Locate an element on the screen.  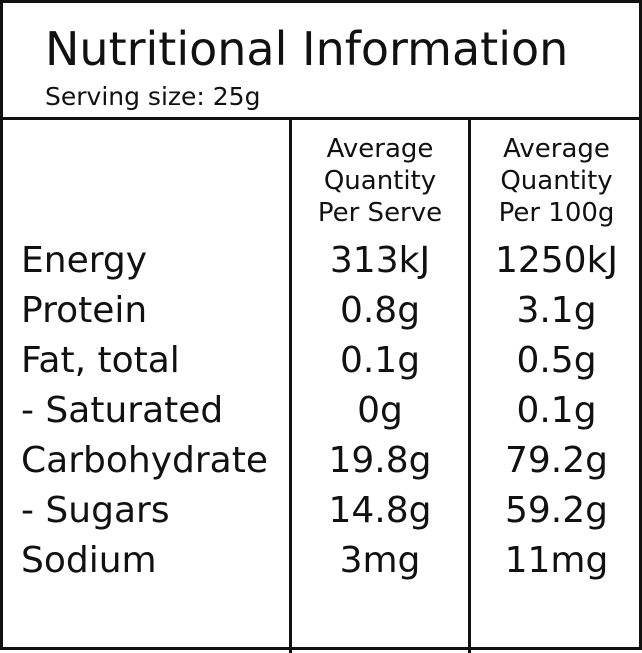
nutrient-name: Sodium is located at coordinates (89, 560).